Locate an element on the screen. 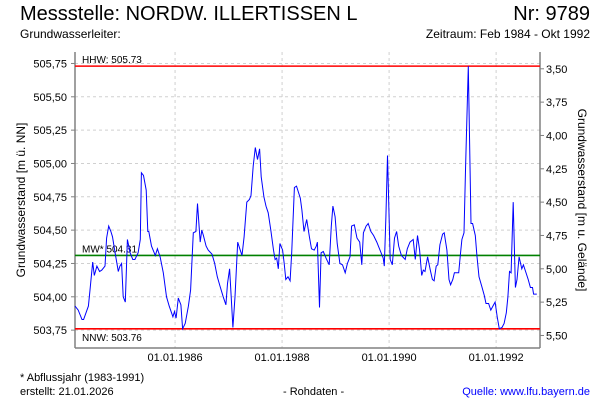 The height and width of the screenshot is (400, 600). y-right-tick-label: 4,00 is located at coordinates (556, 136).